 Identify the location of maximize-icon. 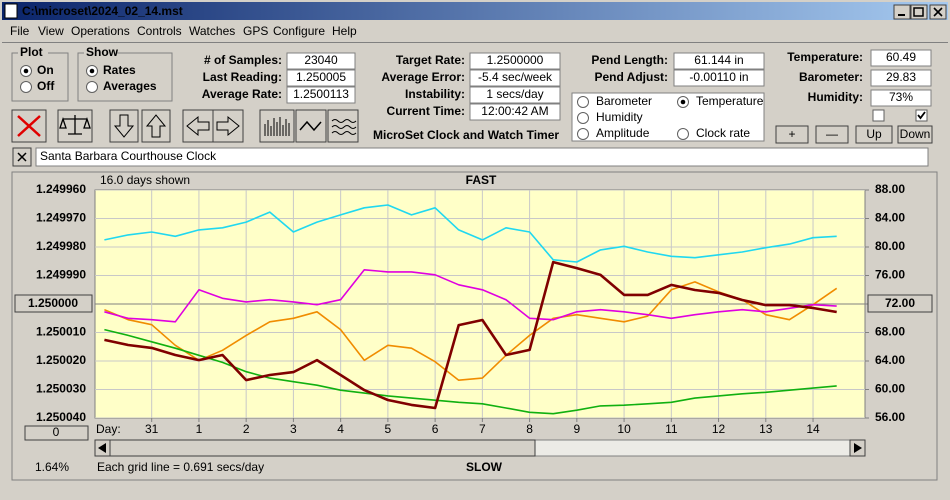
(918, 12).